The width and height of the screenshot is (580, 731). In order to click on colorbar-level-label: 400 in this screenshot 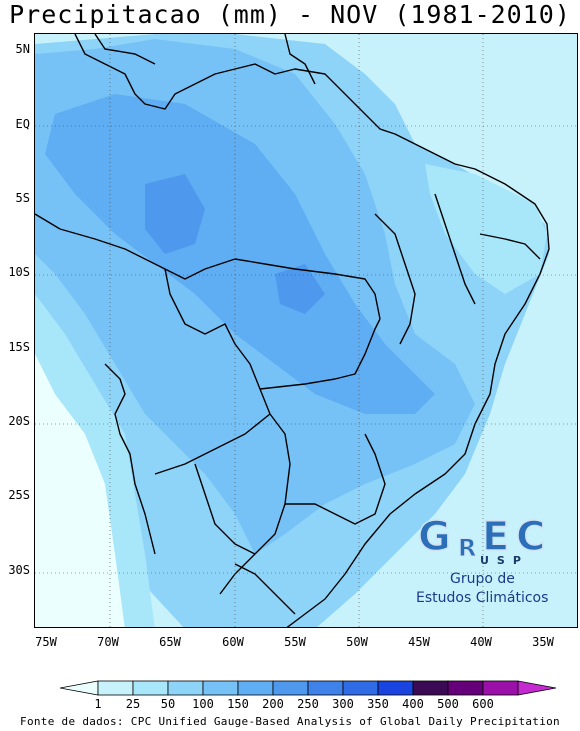, I will do `click(413, 704)`.